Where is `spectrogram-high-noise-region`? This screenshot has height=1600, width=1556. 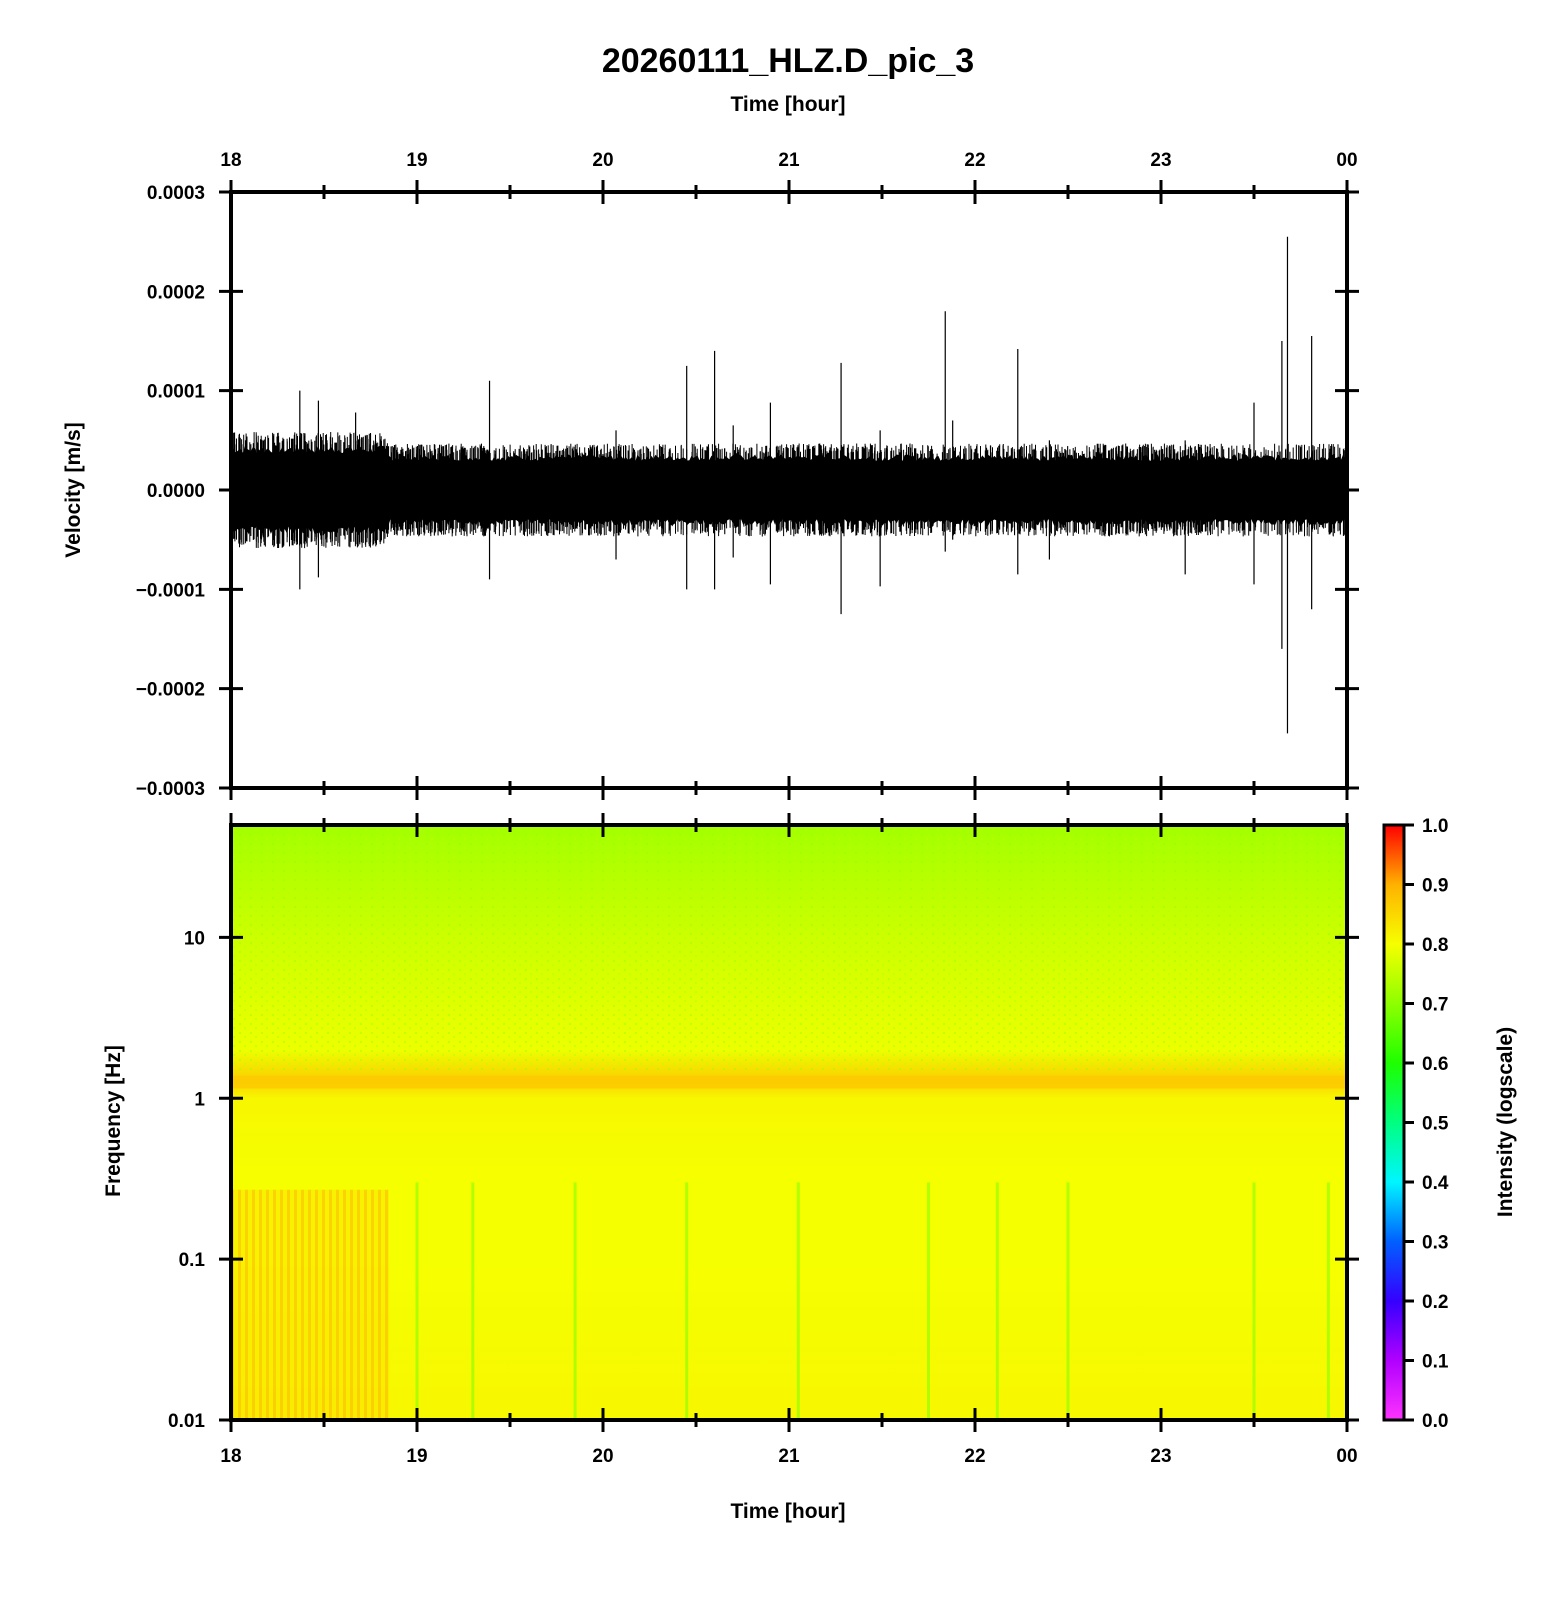 spectrogram-high-noise-region is located at coordinates (310, 1304).